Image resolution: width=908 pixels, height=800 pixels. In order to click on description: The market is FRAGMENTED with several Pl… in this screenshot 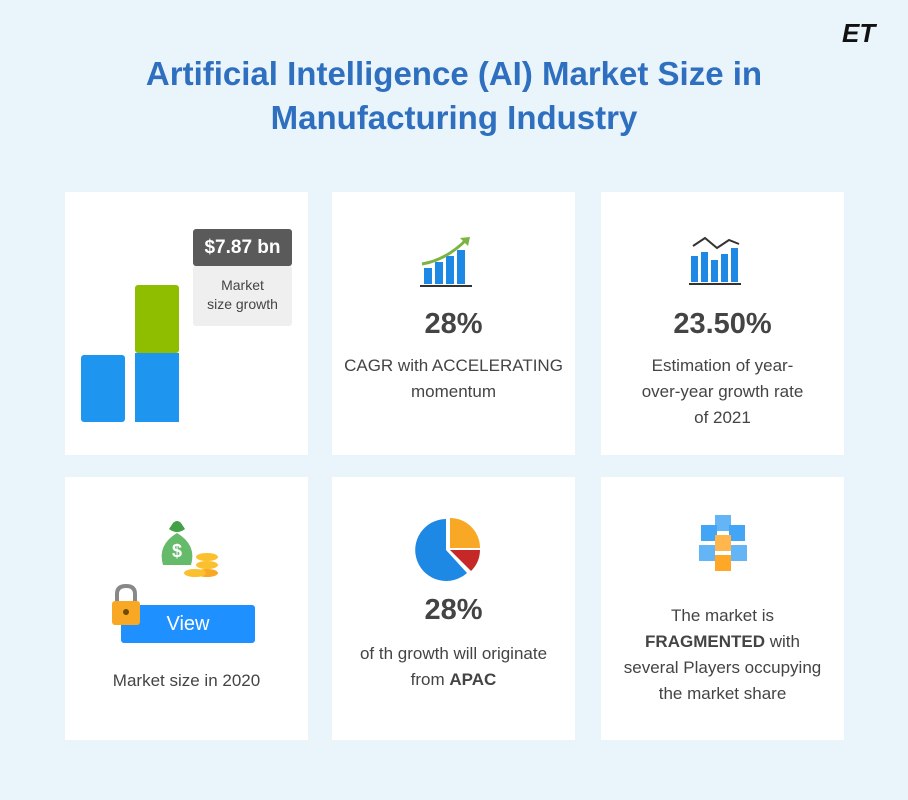, I will do `click(722, 655)`.